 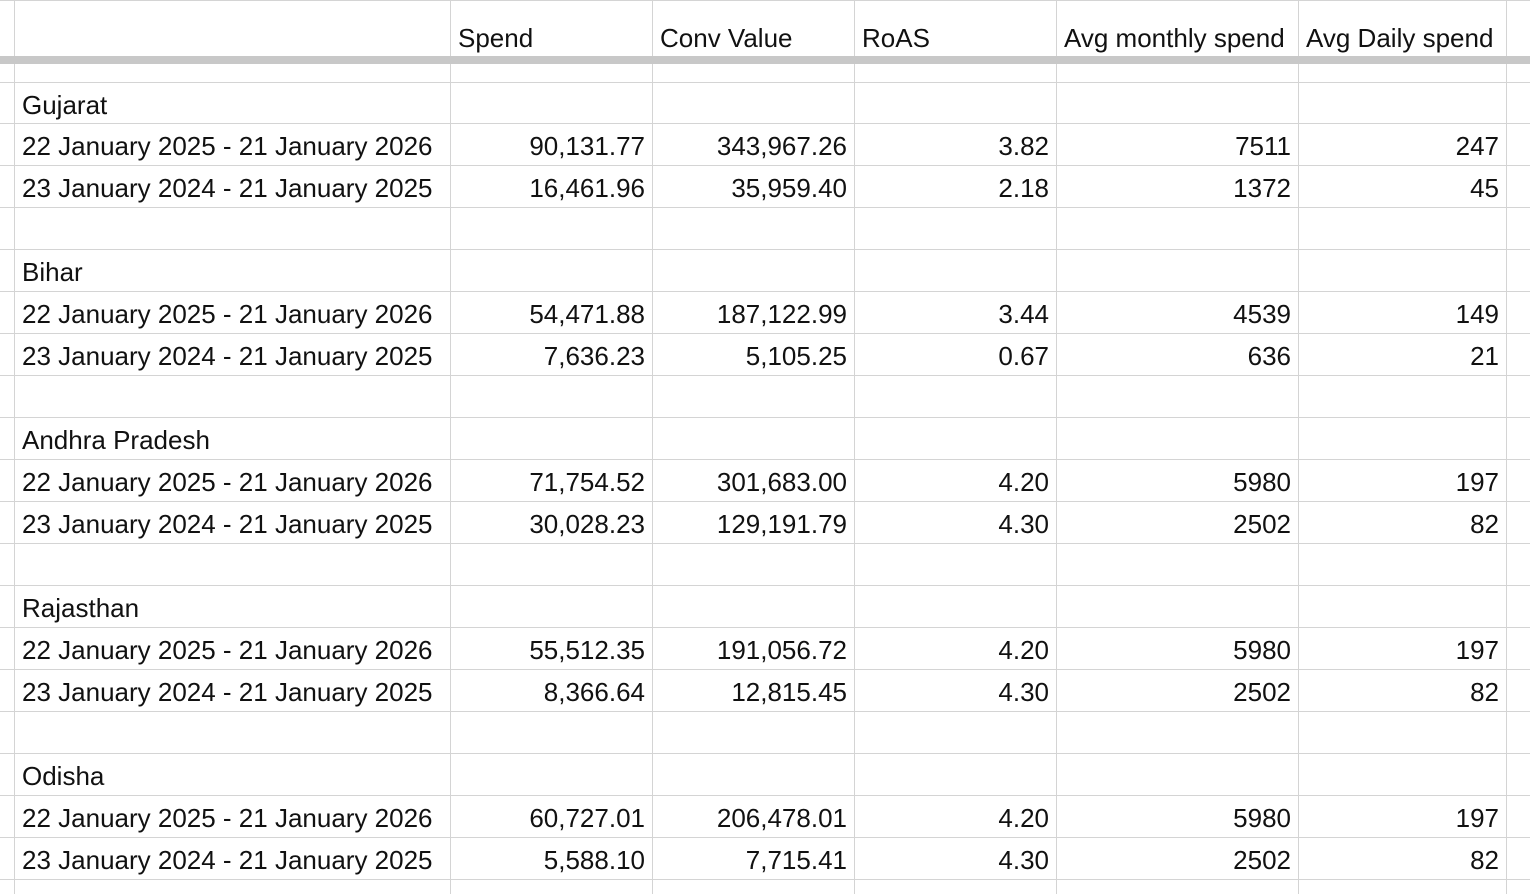 I want to click on avg-monthly-cell: 4539, so click(x=1262, y=314).